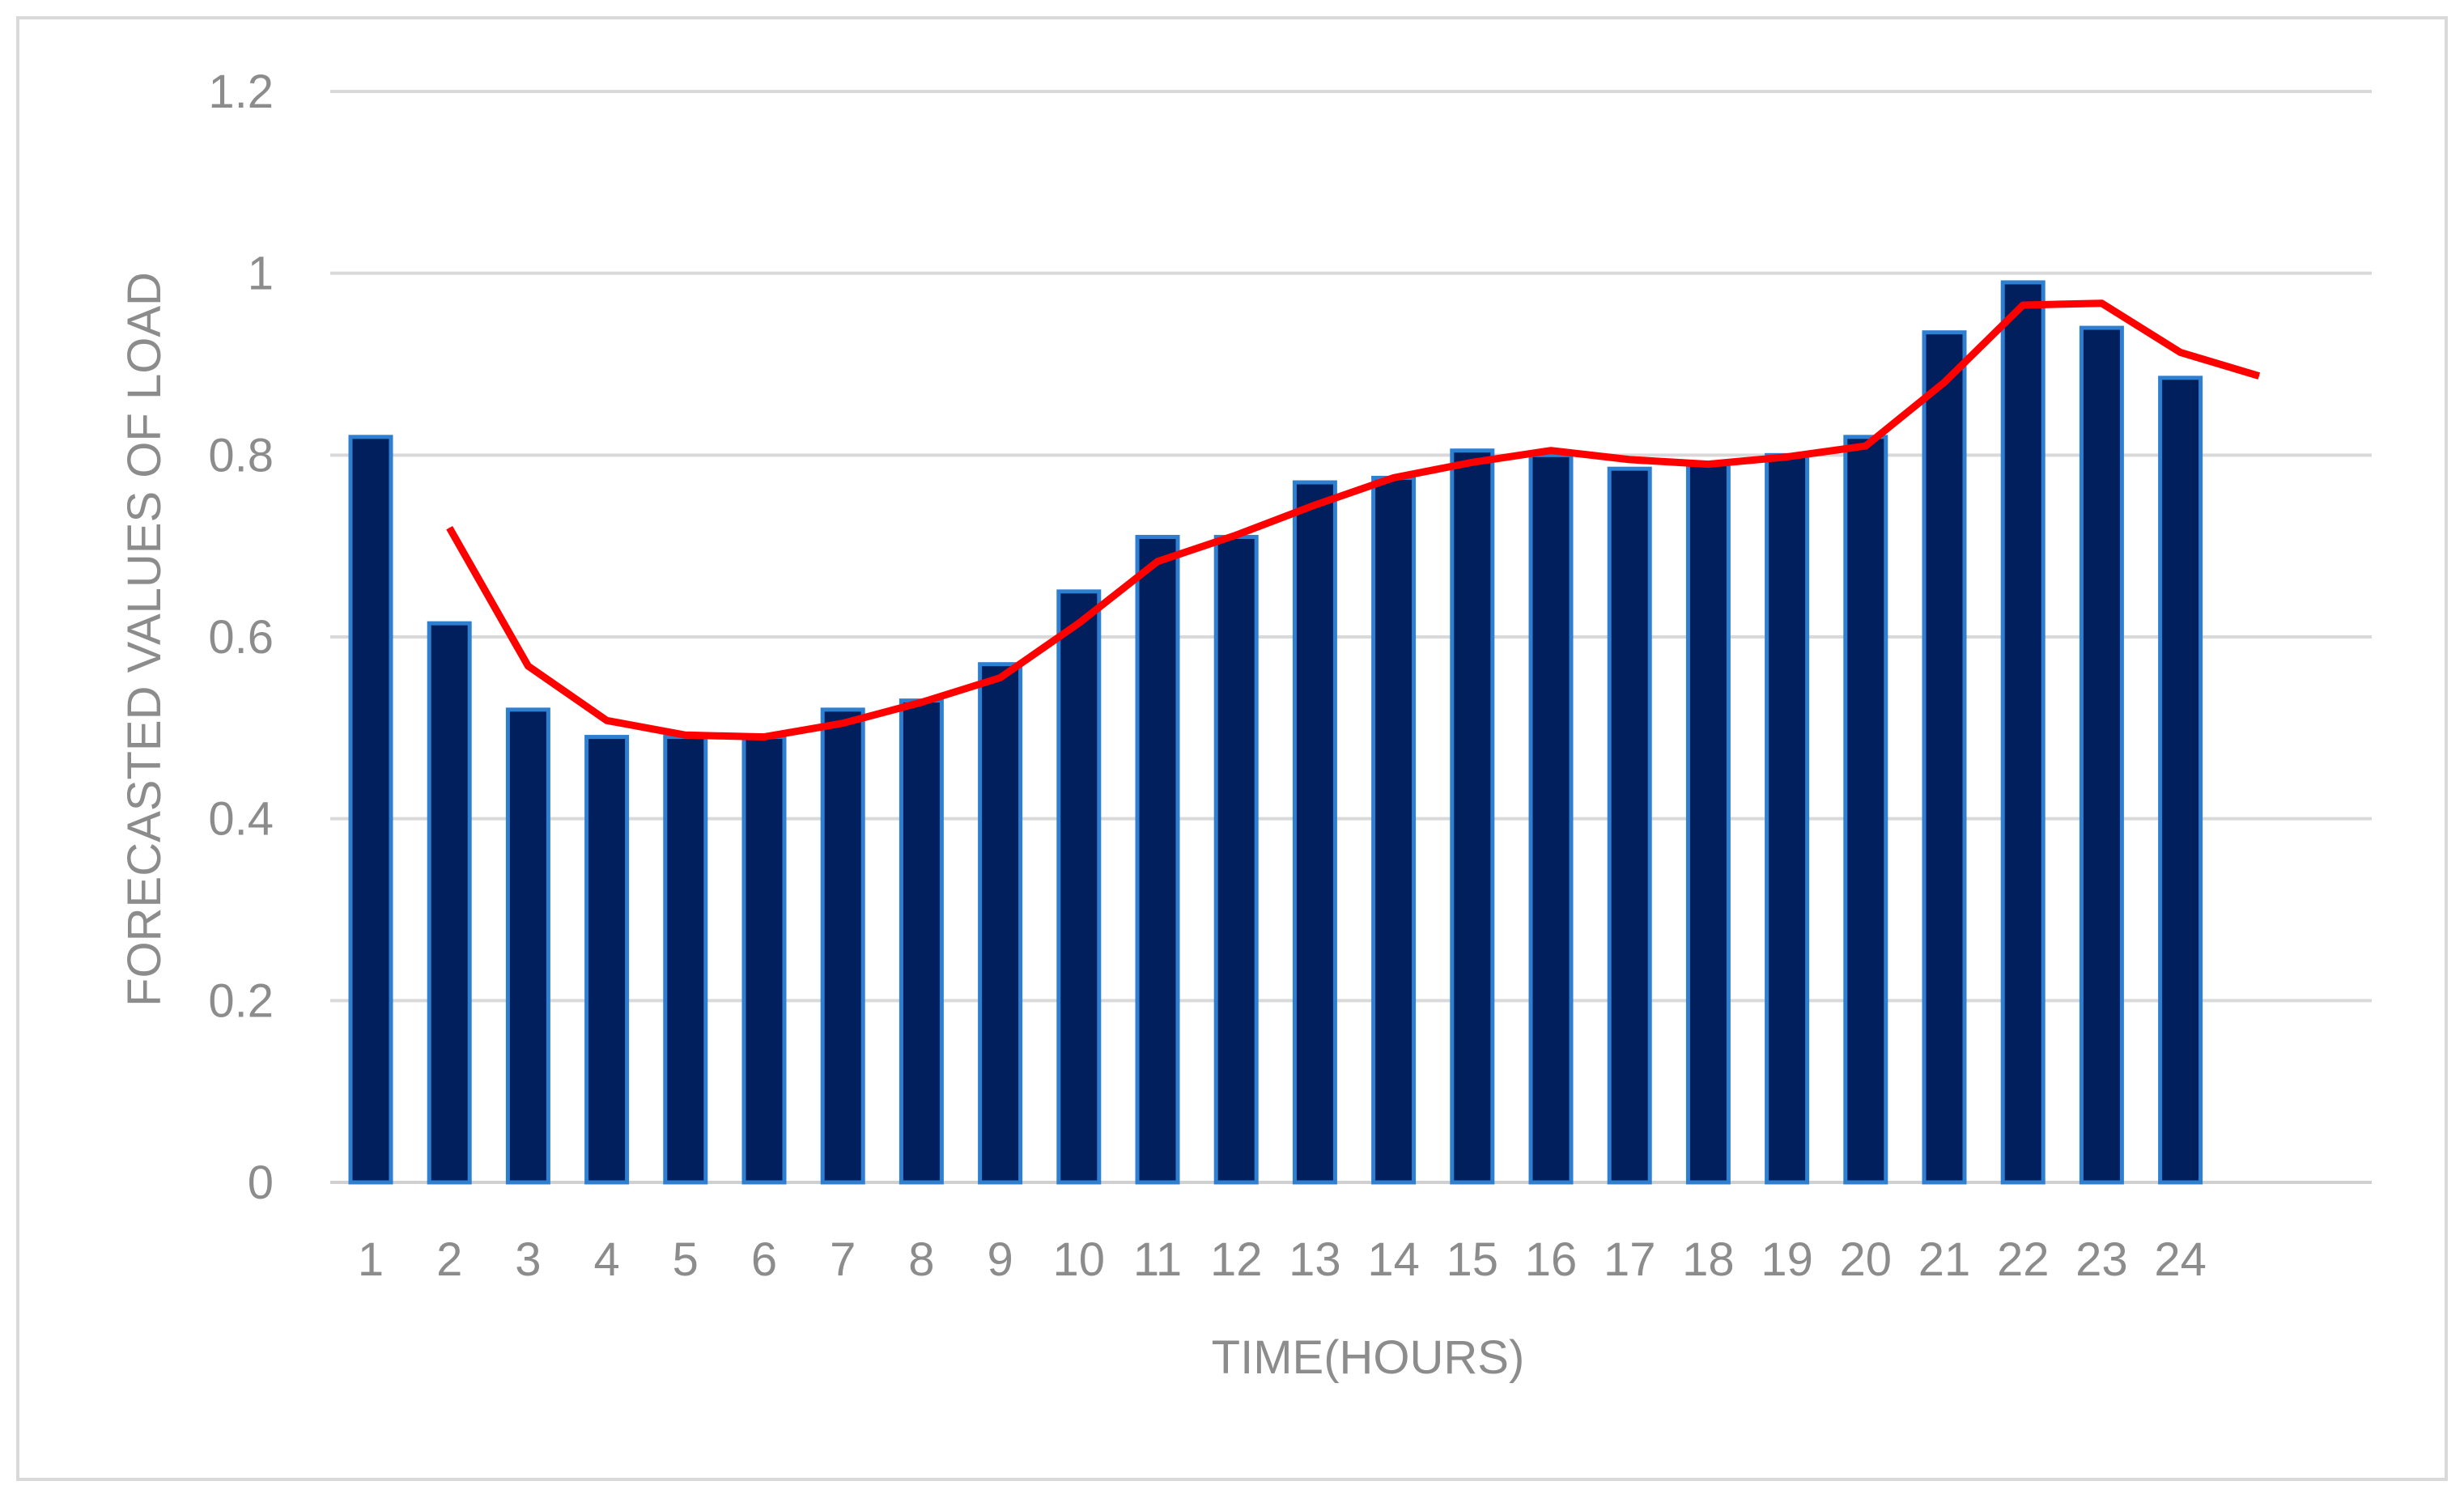  What do you see at coordinates (764, 1259) in the screenshot?
I see `x-tick-label: 6` at bounding box center [764, 1259].